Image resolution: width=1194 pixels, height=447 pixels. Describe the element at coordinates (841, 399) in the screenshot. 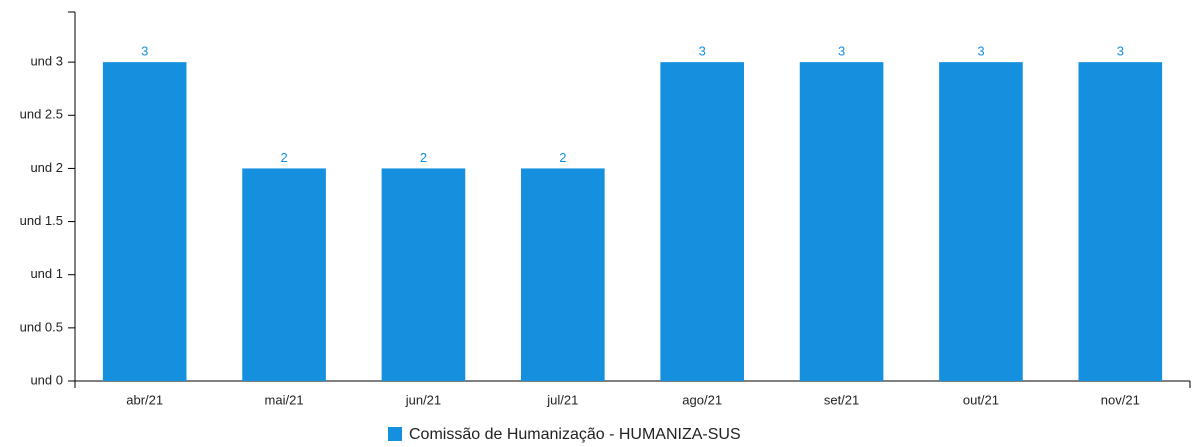

I see `x-tick-label: set/21` at that location.